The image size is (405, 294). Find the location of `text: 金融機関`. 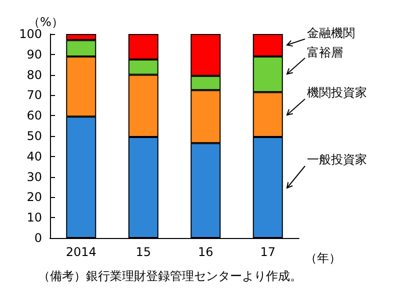

text: 金融機関 is located at coordinates (330, 33).